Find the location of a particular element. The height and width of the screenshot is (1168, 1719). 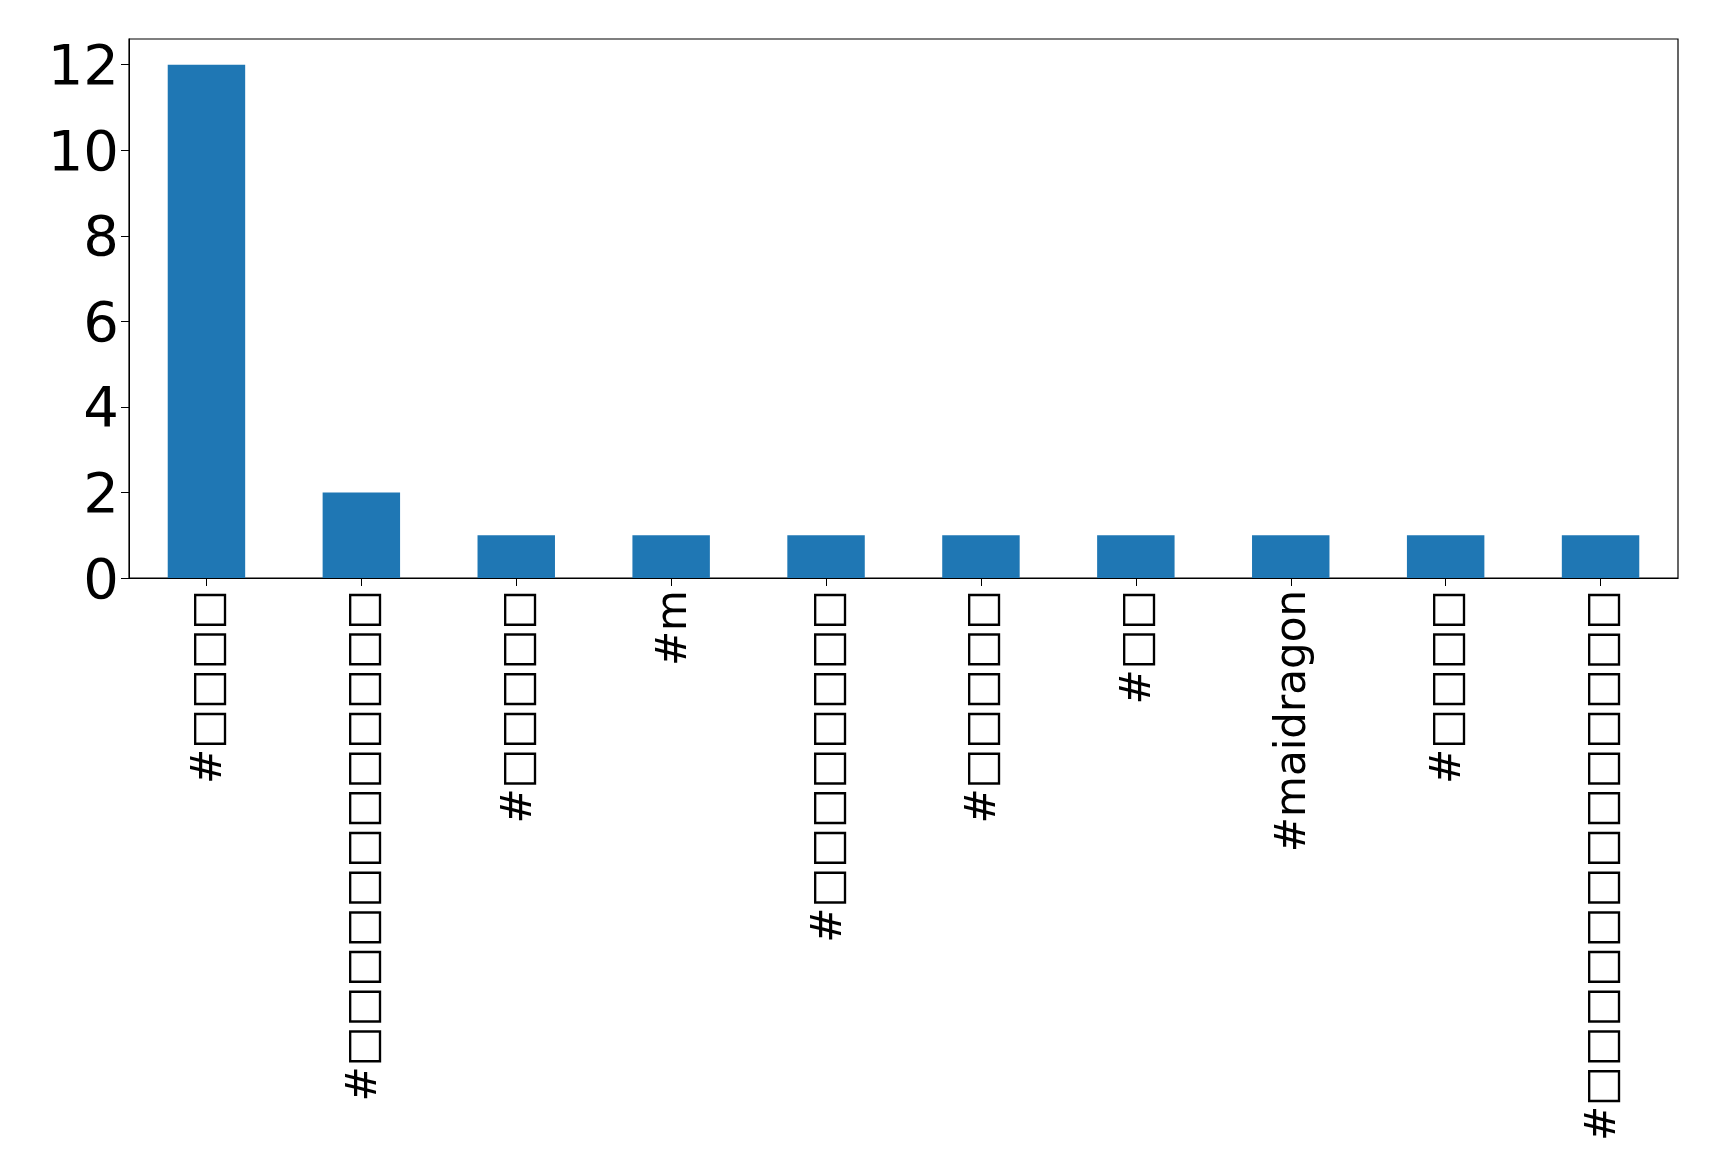

x-tick-label: #□□□□□□□□□□□□□ is located at coordinates (1601, 866).